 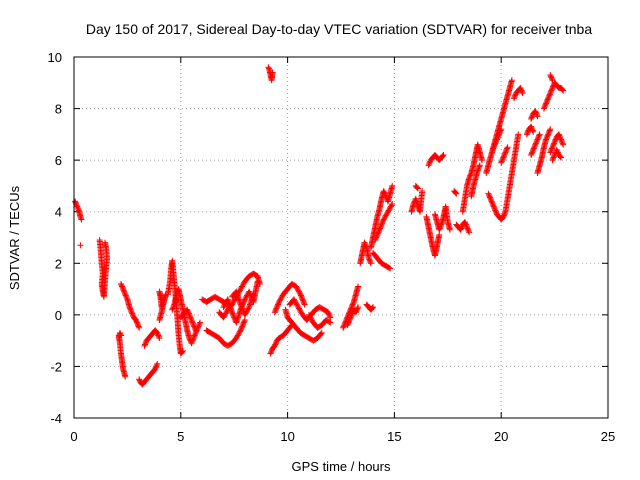 What do you see at coordinates (58, 263) in the screenshot?
I see `y-tick-label: 2` at bounding box center [58, 263].